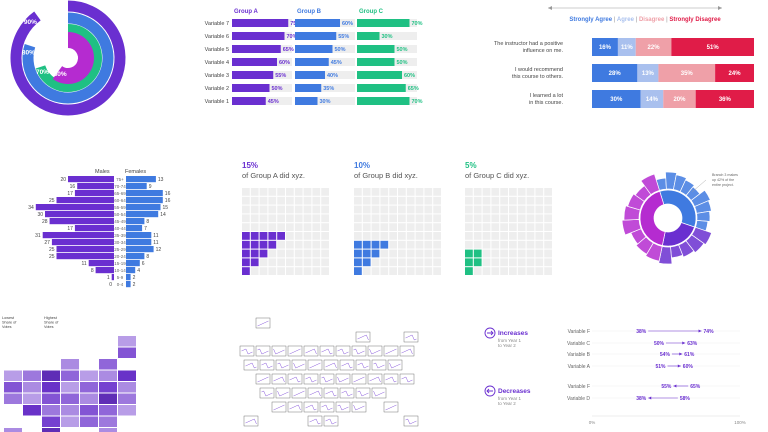  I want to click on female-value-label: 13, so click(161, 180).